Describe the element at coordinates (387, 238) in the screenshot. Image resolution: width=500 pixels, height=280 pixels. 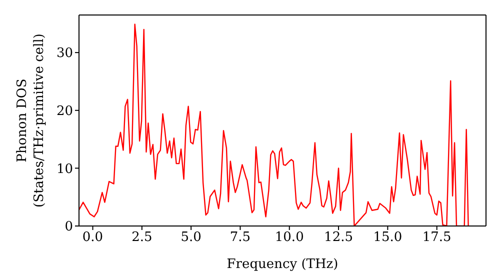
I see `x-tick-label: 15.0` at that location.